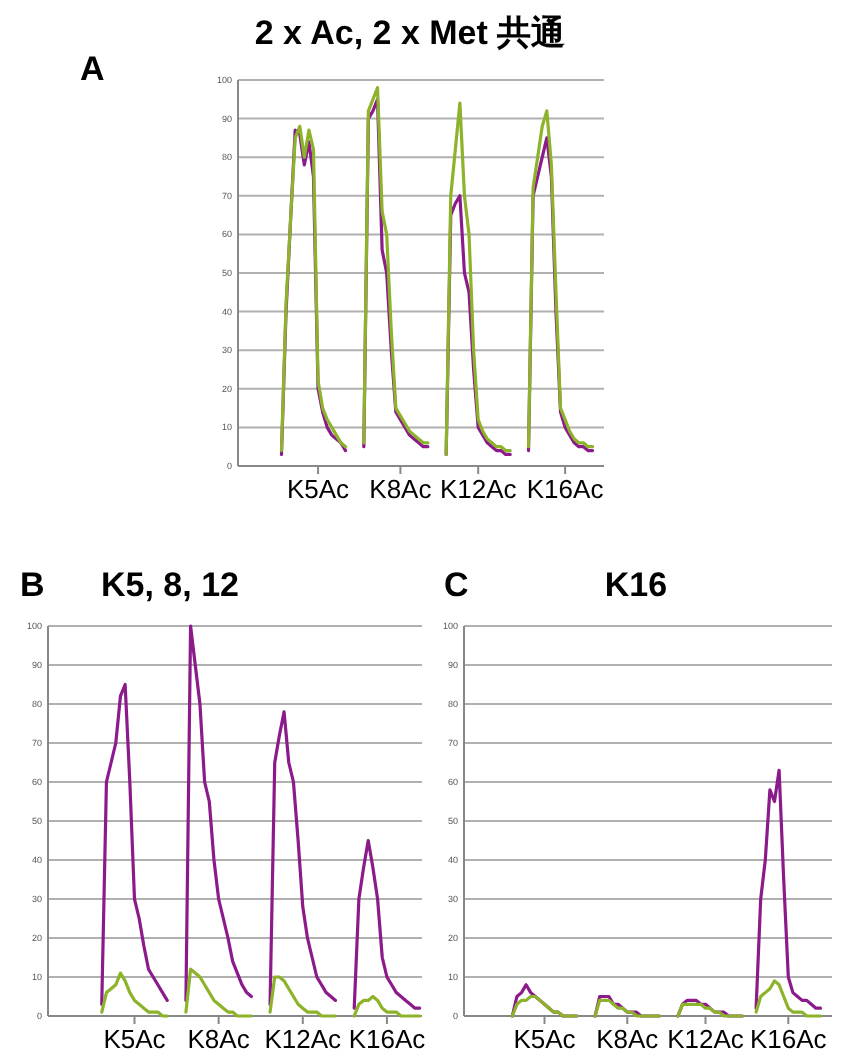 The image size is (864, 1058). Describe the element at coordinates (456, 585) in the screenshot. I see `text: C` at that location.